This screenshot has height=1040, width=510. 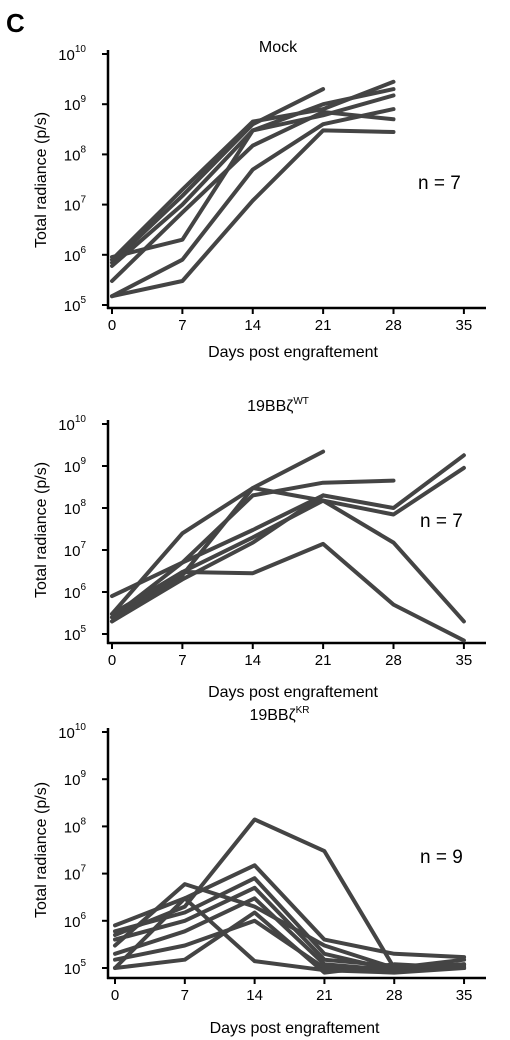 What do you see at coordinates (15, 23) in the screenshot?
I see `panel-letter: C` at bounding box center [15, 23].